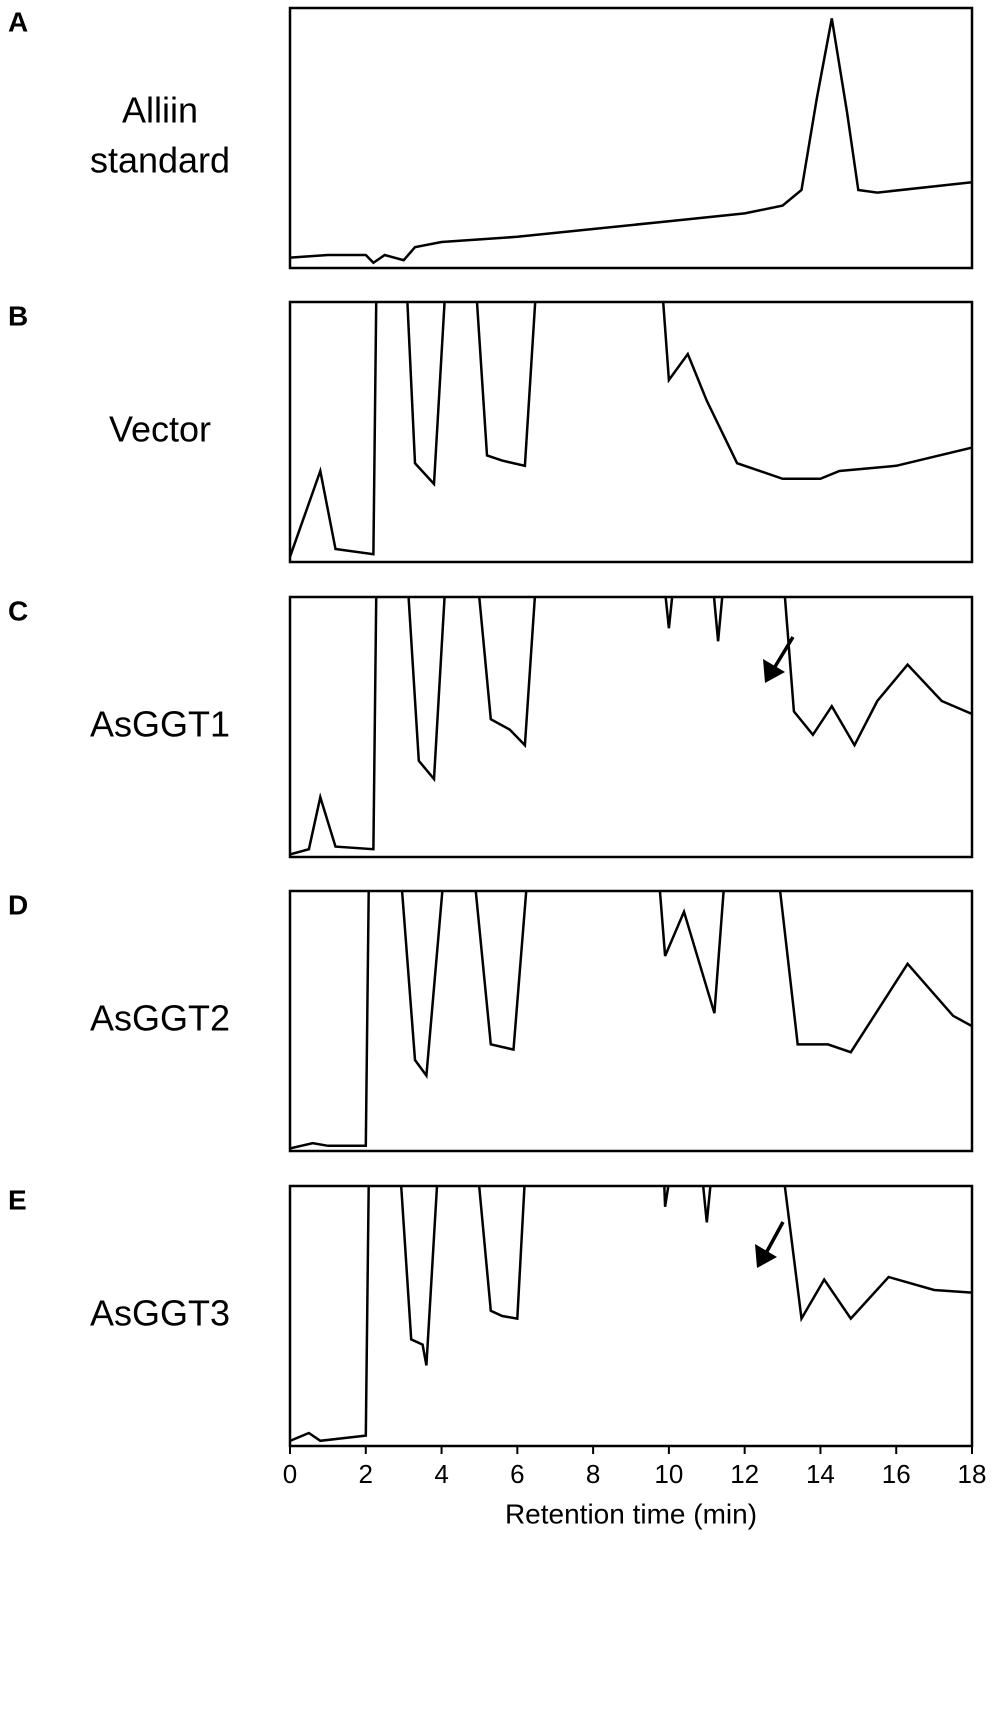 The width and height of the screenshot is (1000, 1722). I want to click on sample-label: AsGGT2, so click(160, 1018).